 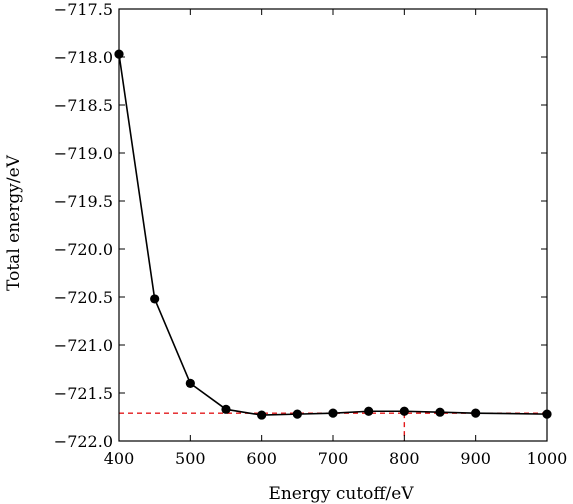 What do you see at coordinates (475, 458) in the screenshot?
I see `x-tick-label: 900` at bounding box center [475, 458].